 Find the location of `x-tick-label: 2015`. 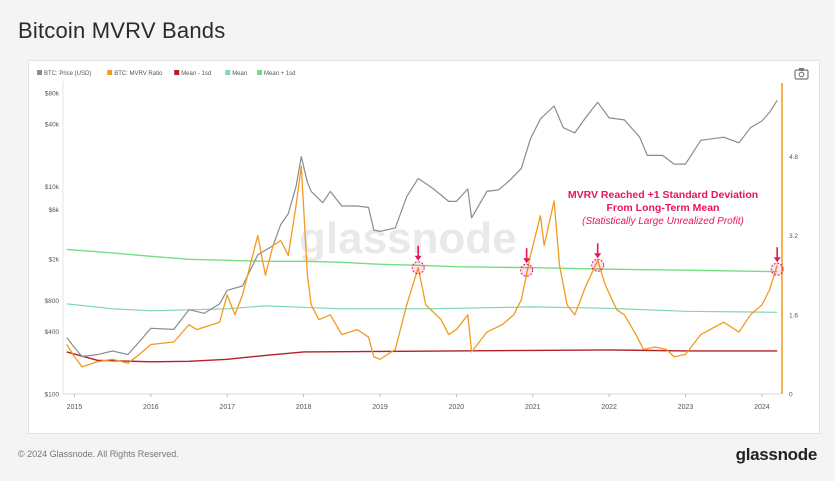

x-tick-label: 2015 is located at coordinates (75, 407).